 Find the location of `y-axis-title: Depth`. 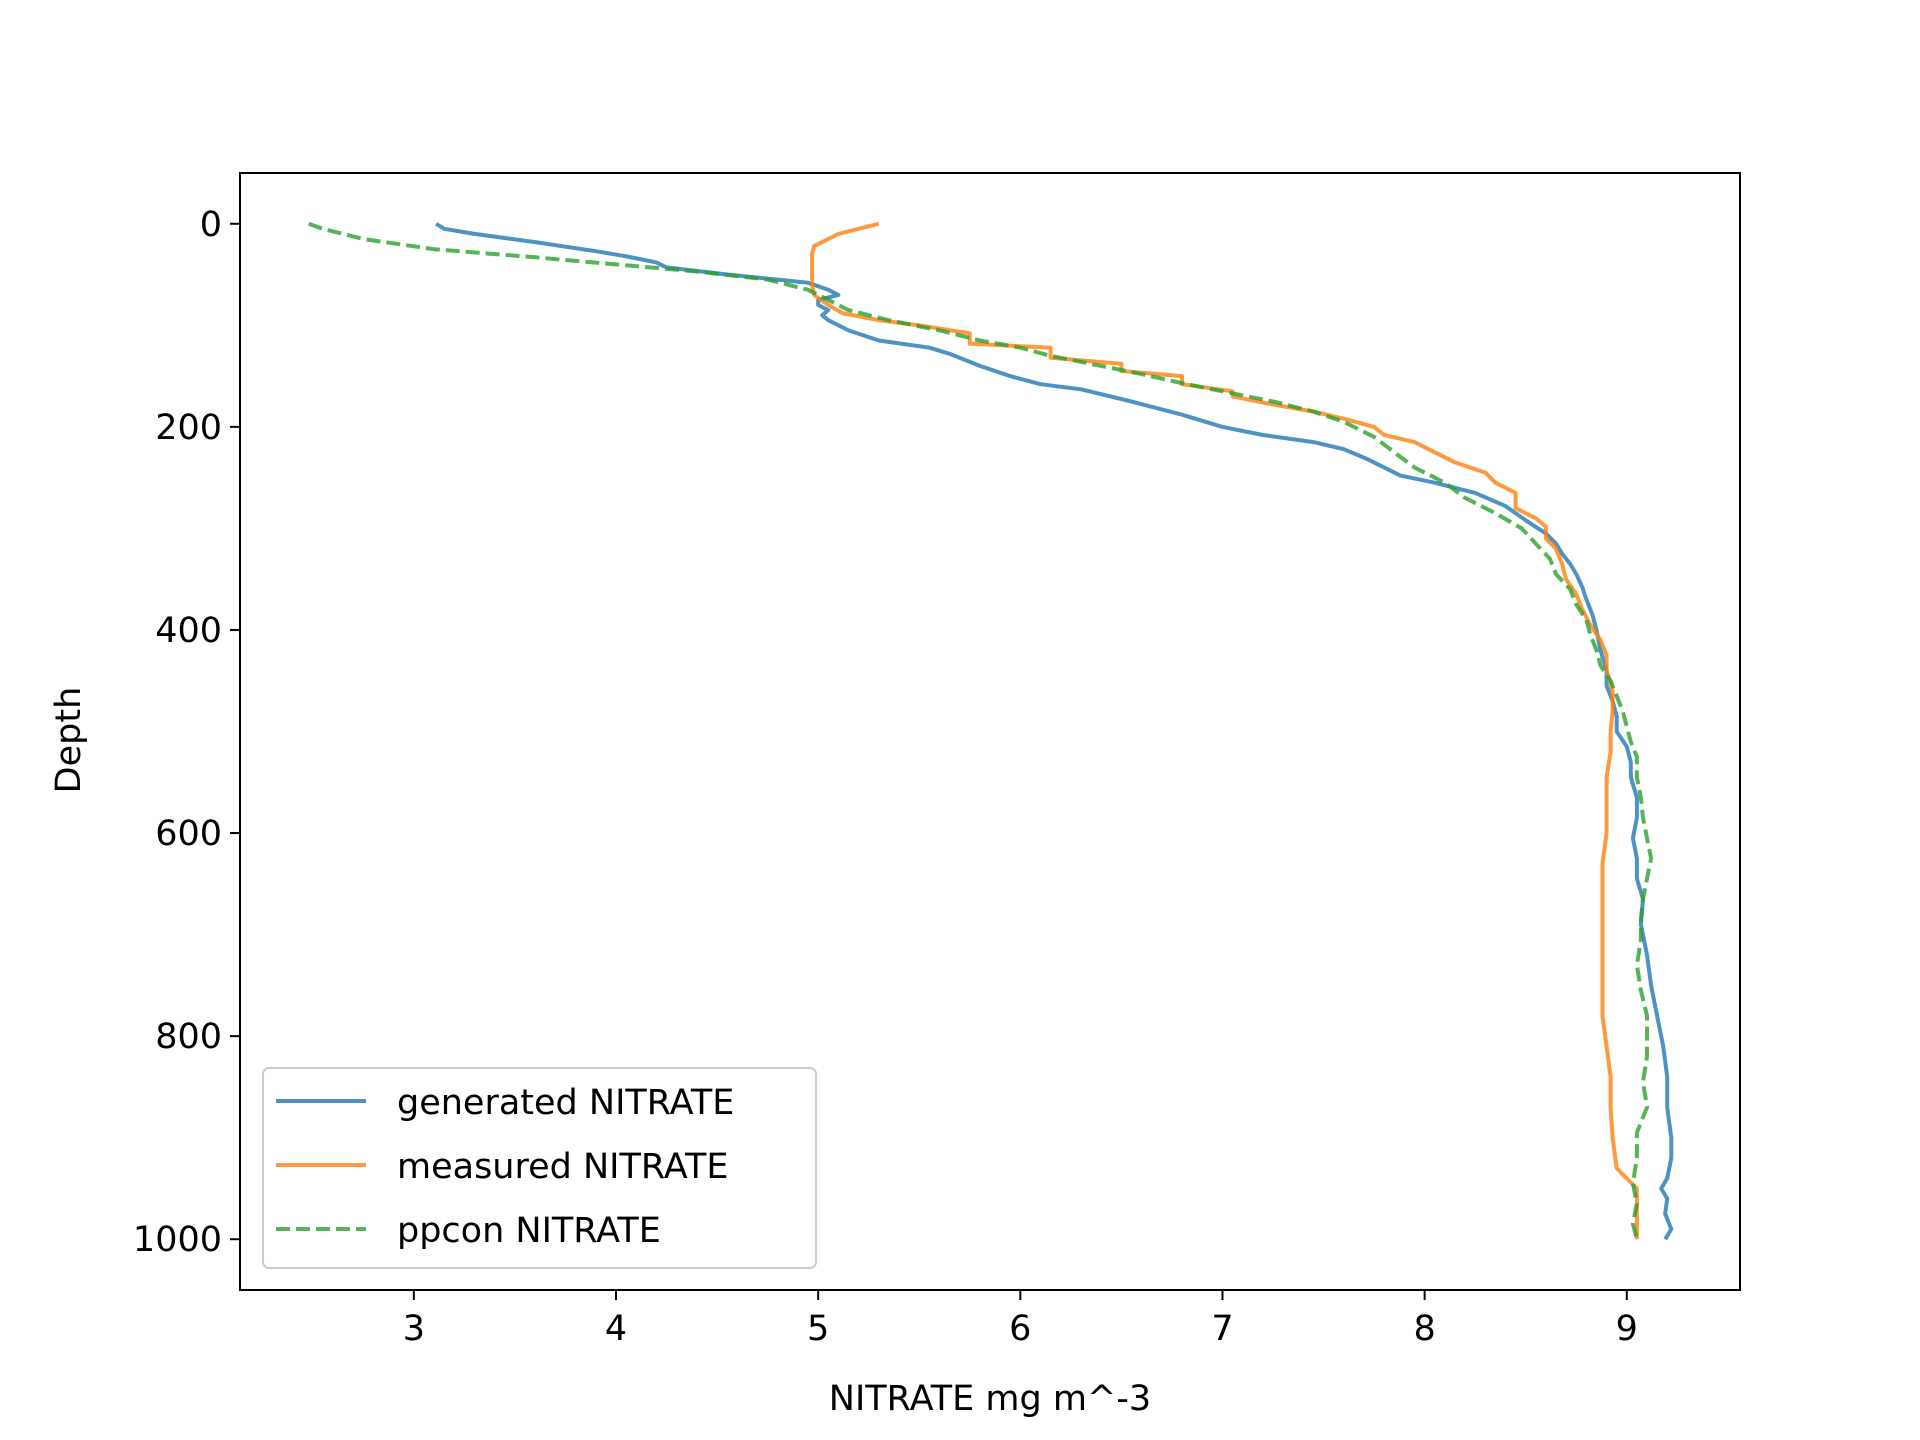

y-axis-title: Depth is located at coordinates (69, 740).